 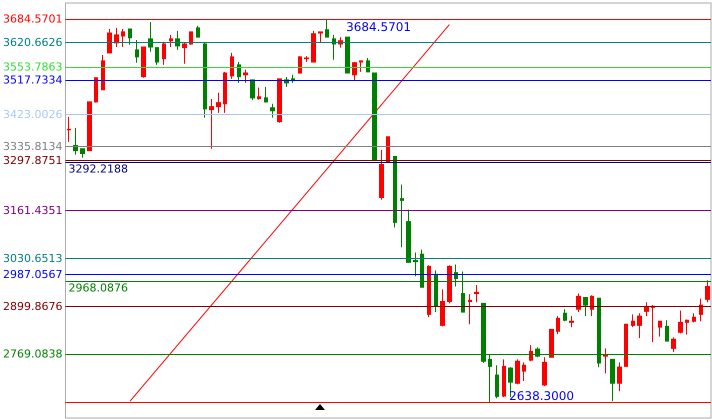 What do you see at coordinates (378, 27) in the screenshot?
I see `annotation: 3684.5701` at bounding box center [378, 27].